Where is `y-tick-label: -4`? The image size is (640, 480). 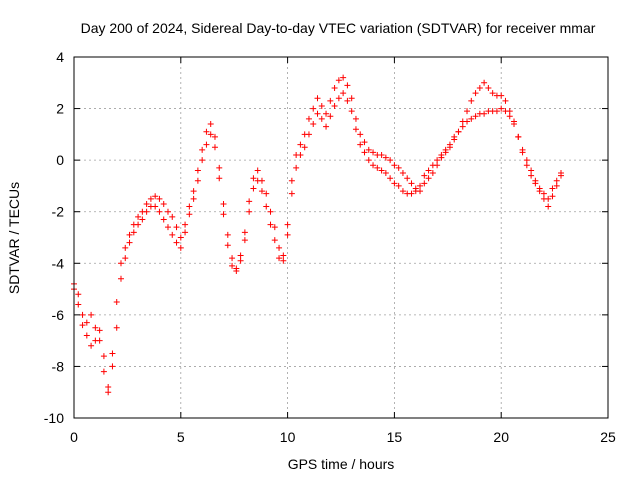 y-tick-label: -4 is located at coordinates (58, 263).